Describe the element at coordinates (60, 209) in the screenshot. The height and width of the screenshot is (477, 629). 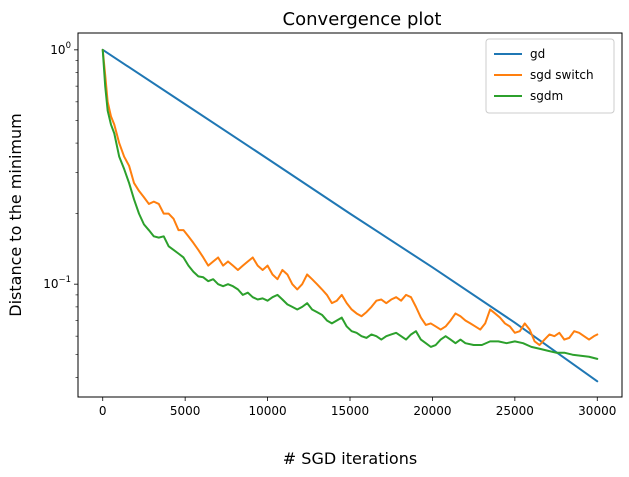
I see `y-axis: 10⁰ 10⁻¹` at that location.